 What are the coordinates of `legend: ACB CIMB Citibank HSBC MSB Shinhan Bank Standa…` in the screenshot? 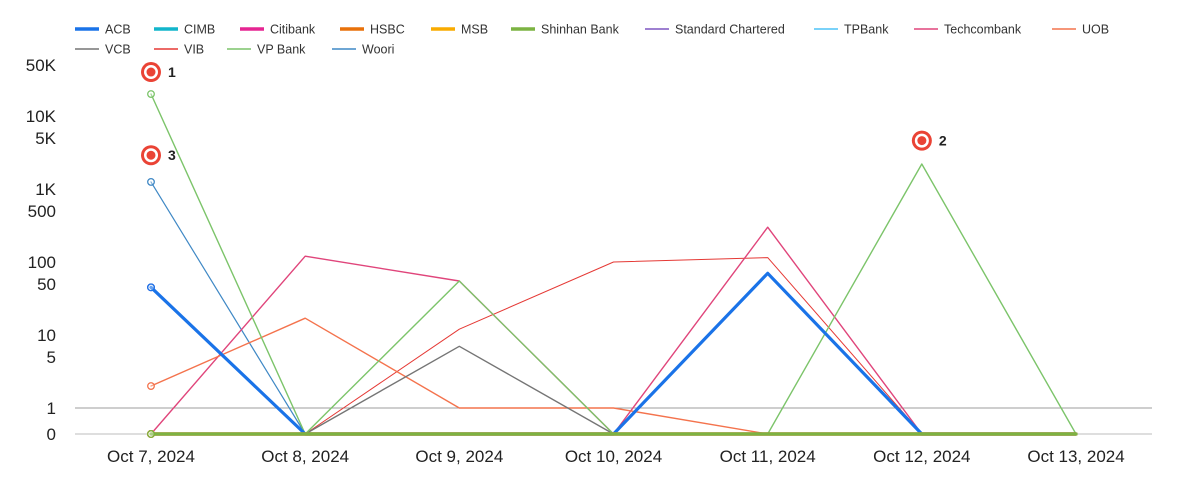 It's located at (592, 40).